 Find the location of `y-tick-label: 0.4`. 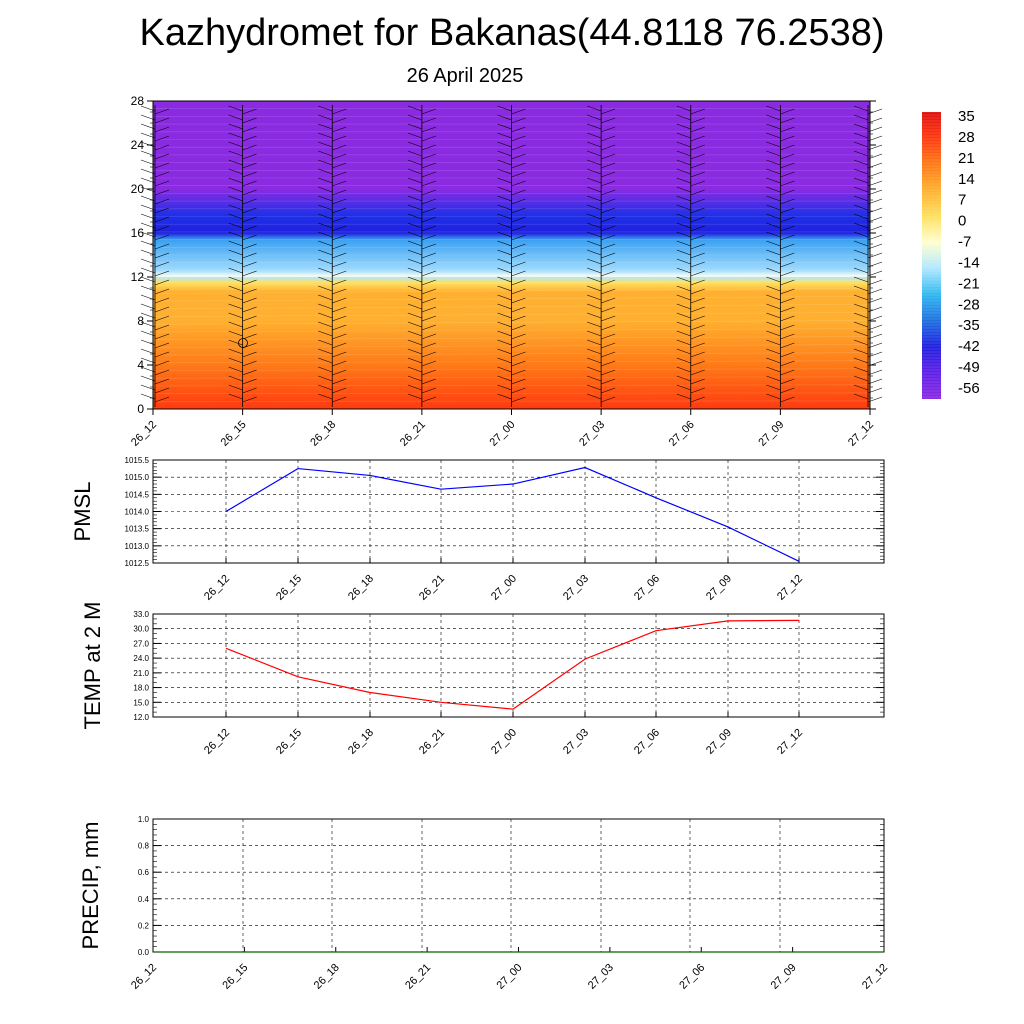

y-tick-label: 0.4 is located at coordinates (144, 899).